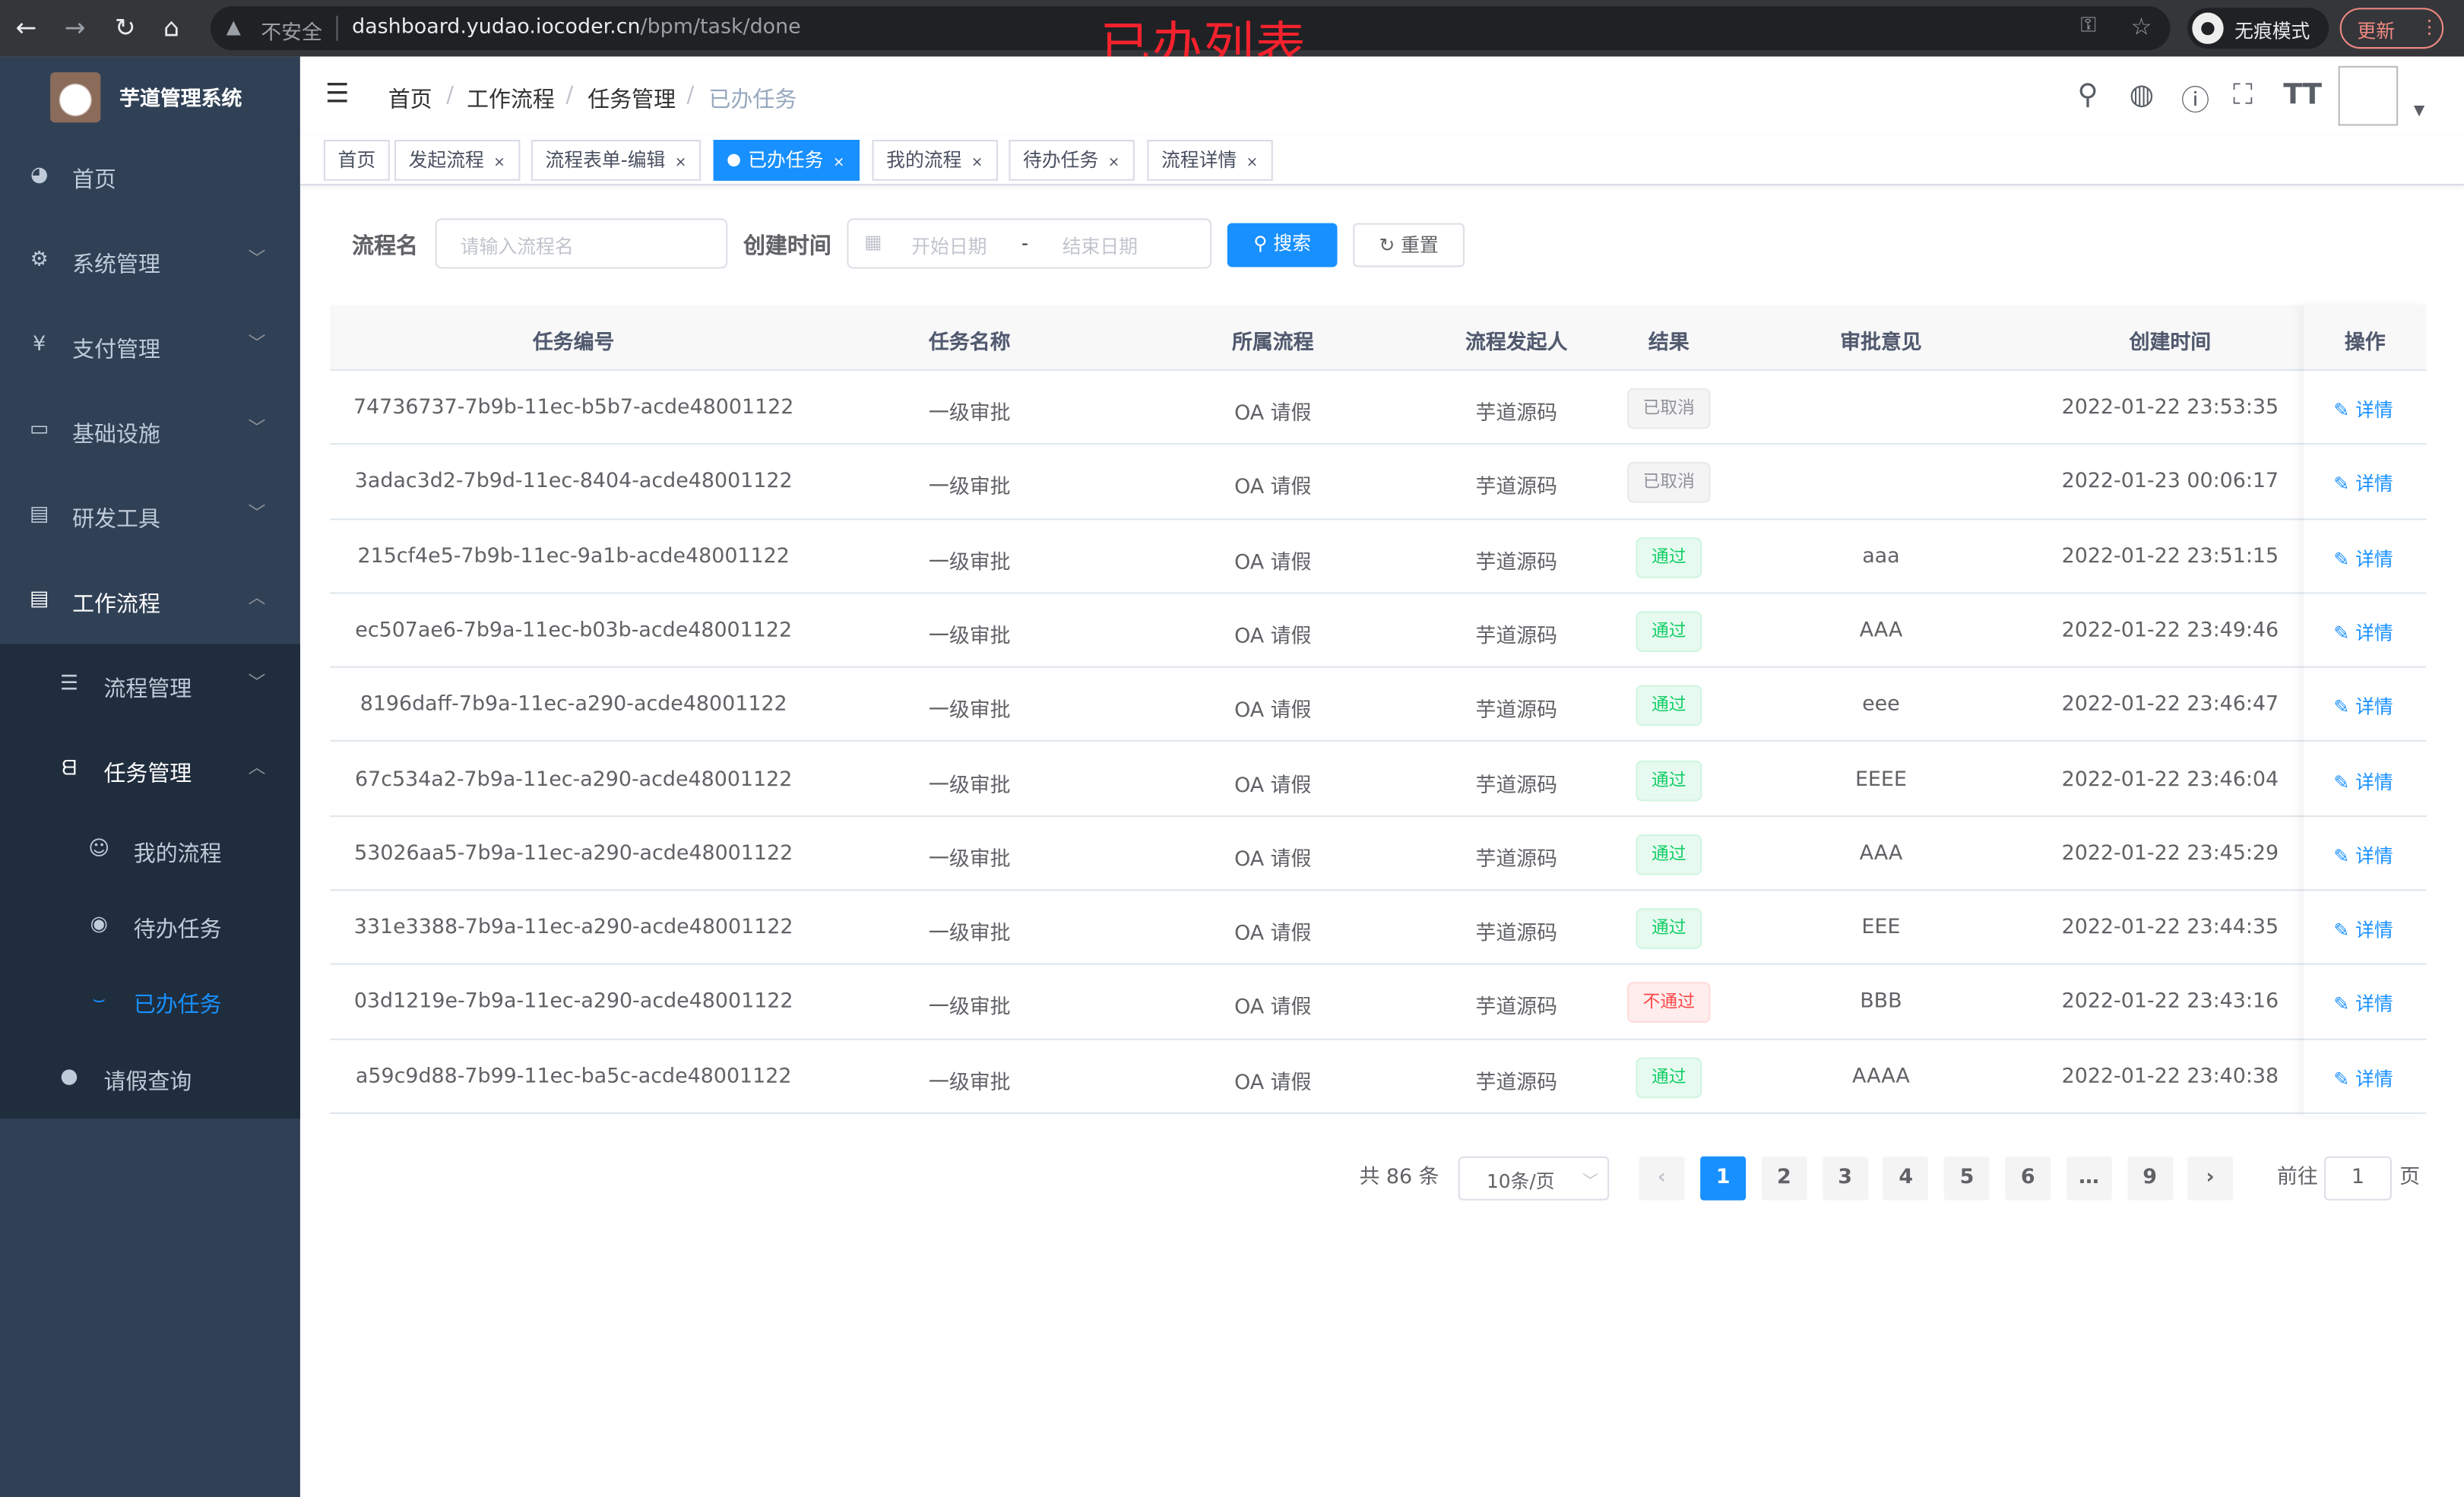  What do you see at coordinates (1881, 631) in the screenshot?
I see `cell-comment: AAA` at bounding box center [1881, 631].